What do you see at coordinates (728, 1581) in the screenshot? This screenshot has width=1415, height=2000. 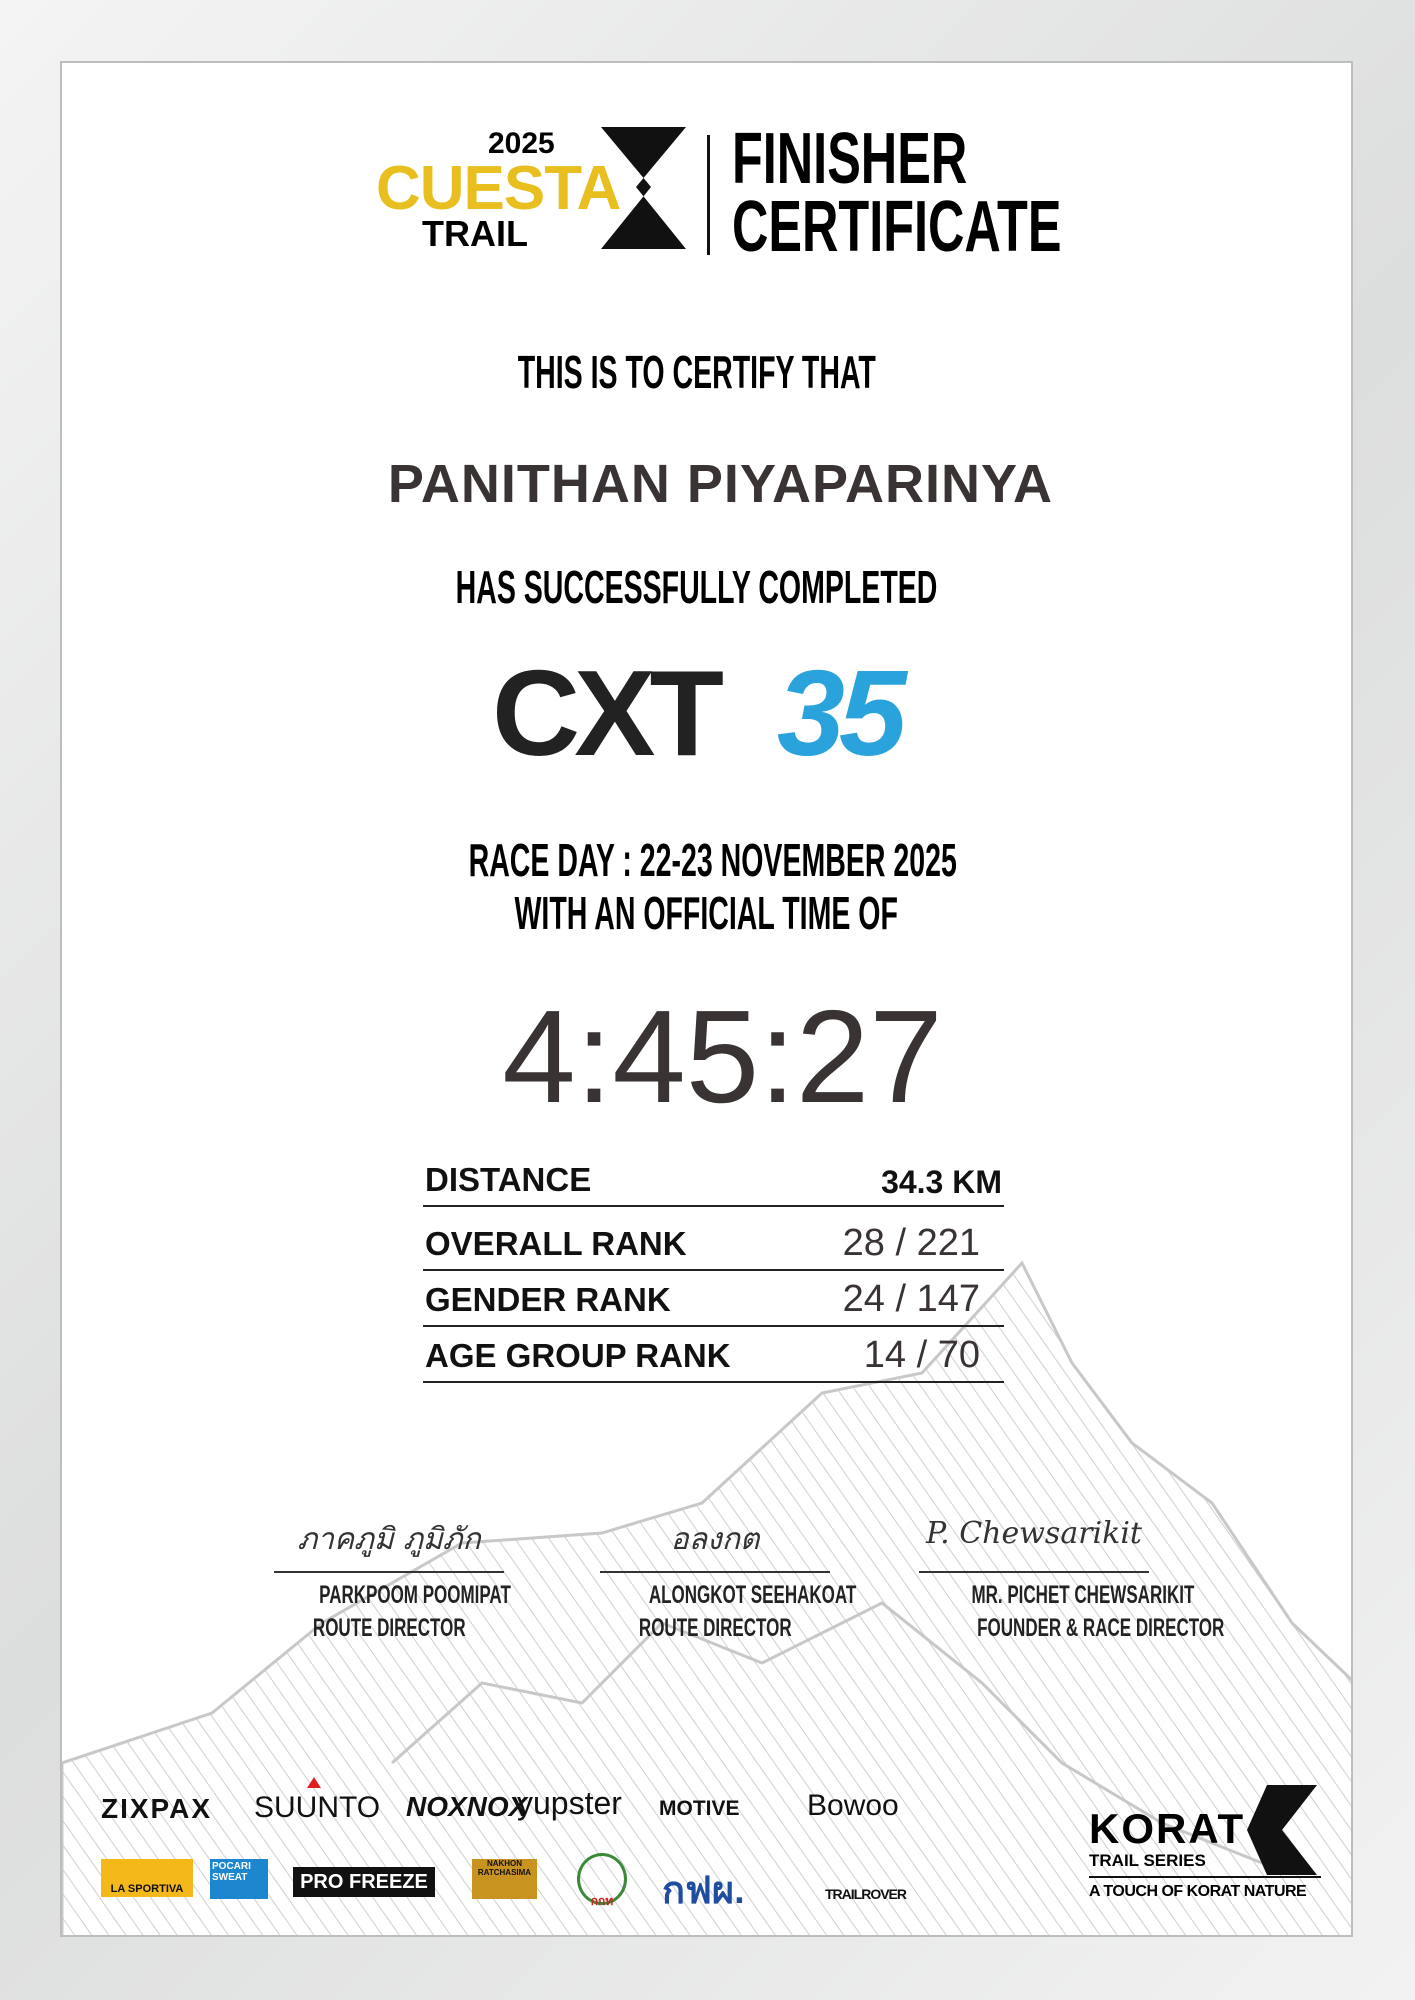 I see `signature-block-2: อลงกต ALONGKOT SEEHAKOAT ROUTE DIRECTOR` at bounding box center [728, 1581].